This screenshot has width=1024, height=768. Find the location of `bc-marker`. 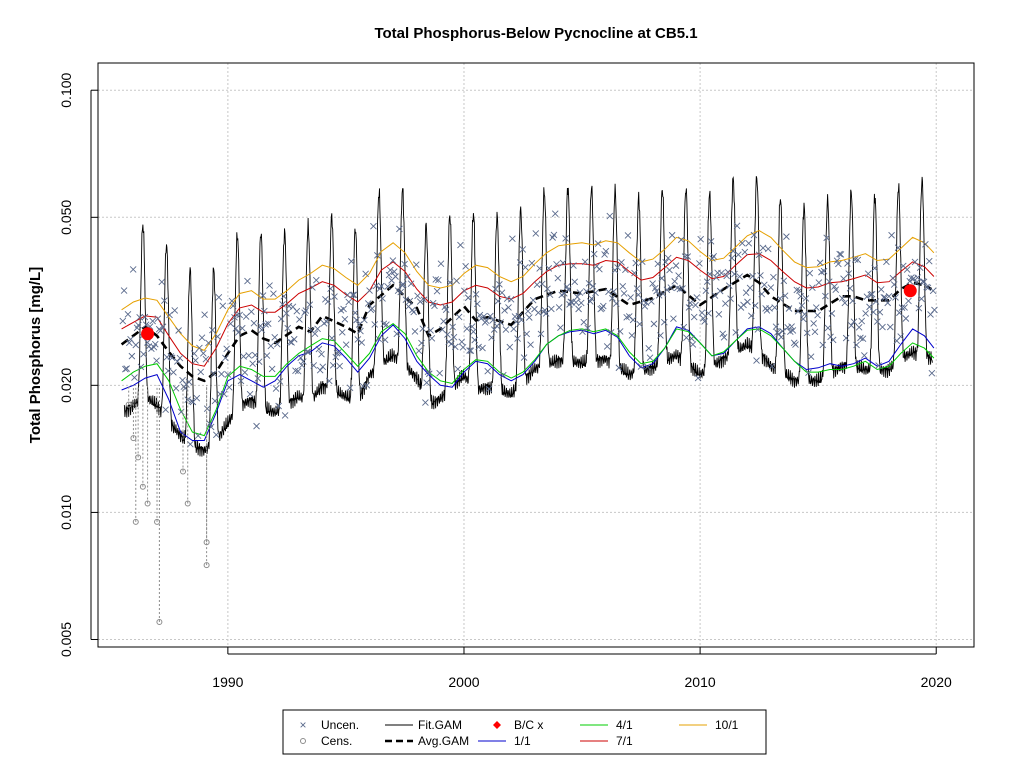

bc-marker is located at coordinates (148, 334).